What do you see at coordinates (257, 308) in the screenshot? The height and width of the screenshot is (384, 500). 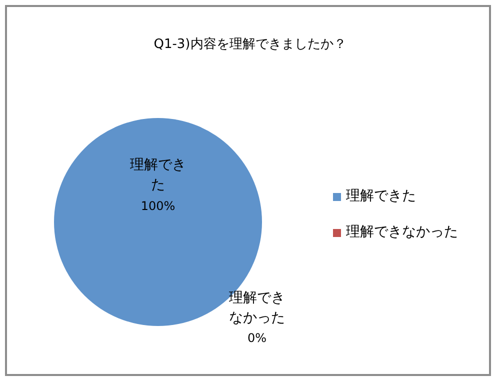 I see `category-label: 理解できなかった` at bounding box center [257, 308].